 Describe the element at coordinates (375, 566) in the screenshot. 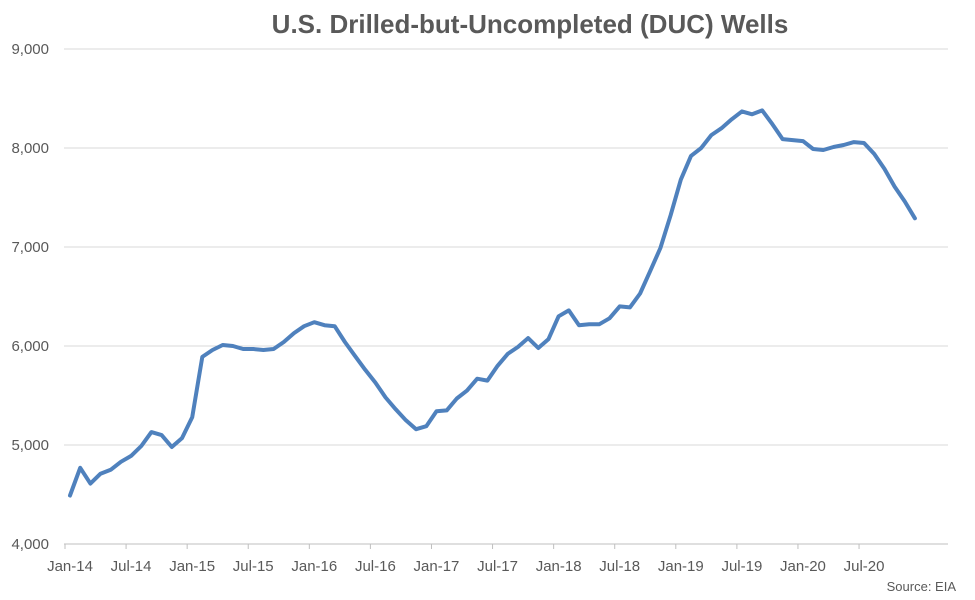

I see `x-tick-label: Jul-16` at that location.